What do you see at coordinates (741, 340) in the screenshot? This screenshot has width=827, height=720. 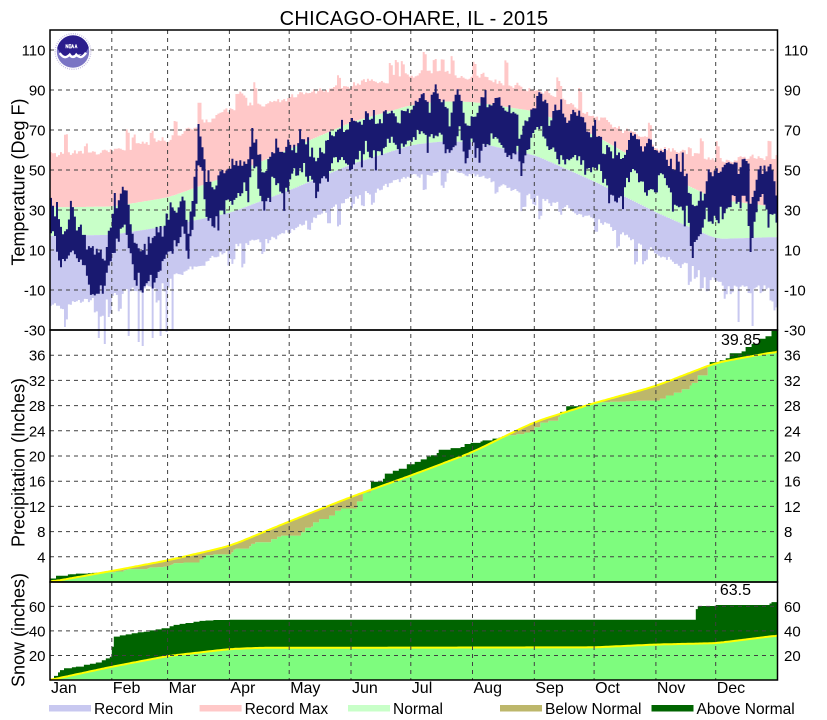 I see `svg-text: 39.85` at bounding box center [741, 340].